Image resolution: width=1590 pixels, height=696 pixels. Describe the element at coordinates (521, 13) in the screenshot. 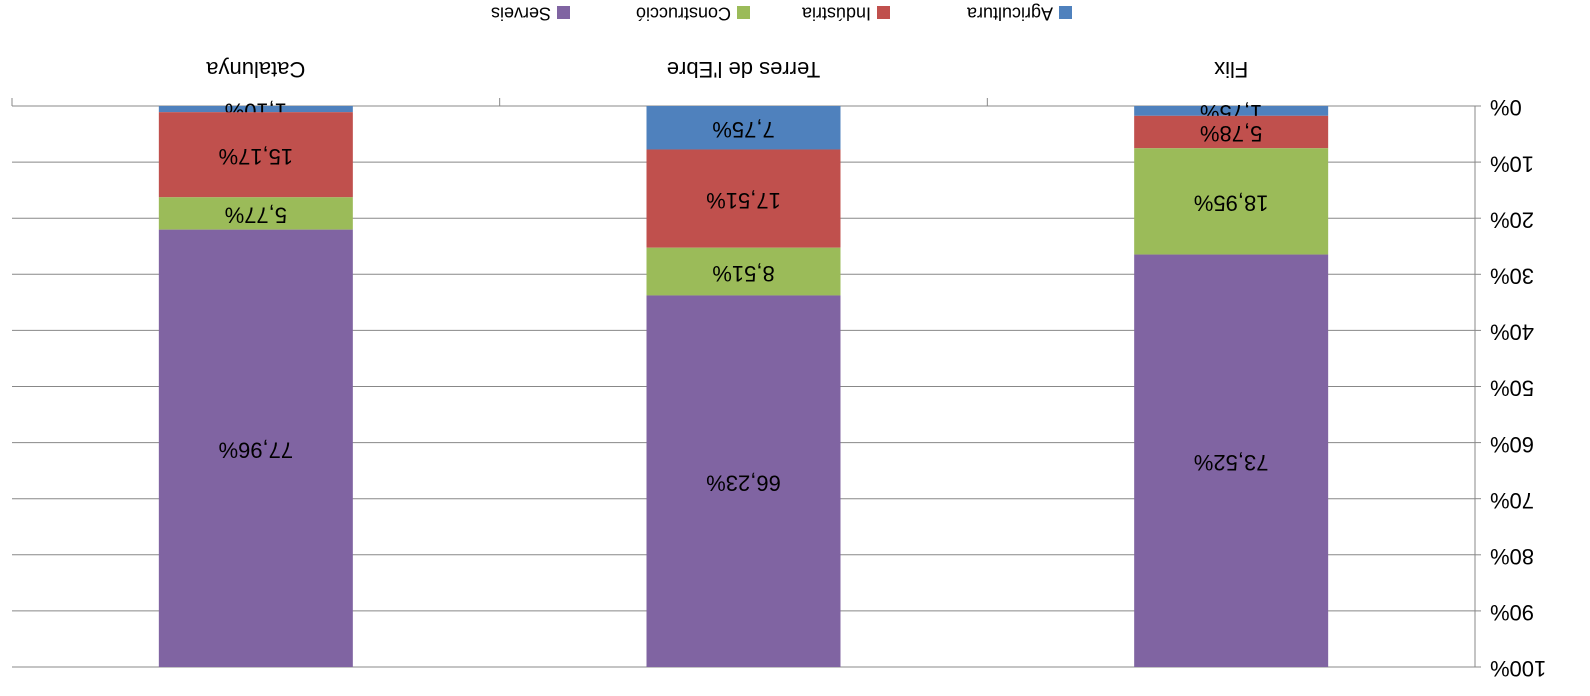

I see `legend-label: Serveis` at that location.